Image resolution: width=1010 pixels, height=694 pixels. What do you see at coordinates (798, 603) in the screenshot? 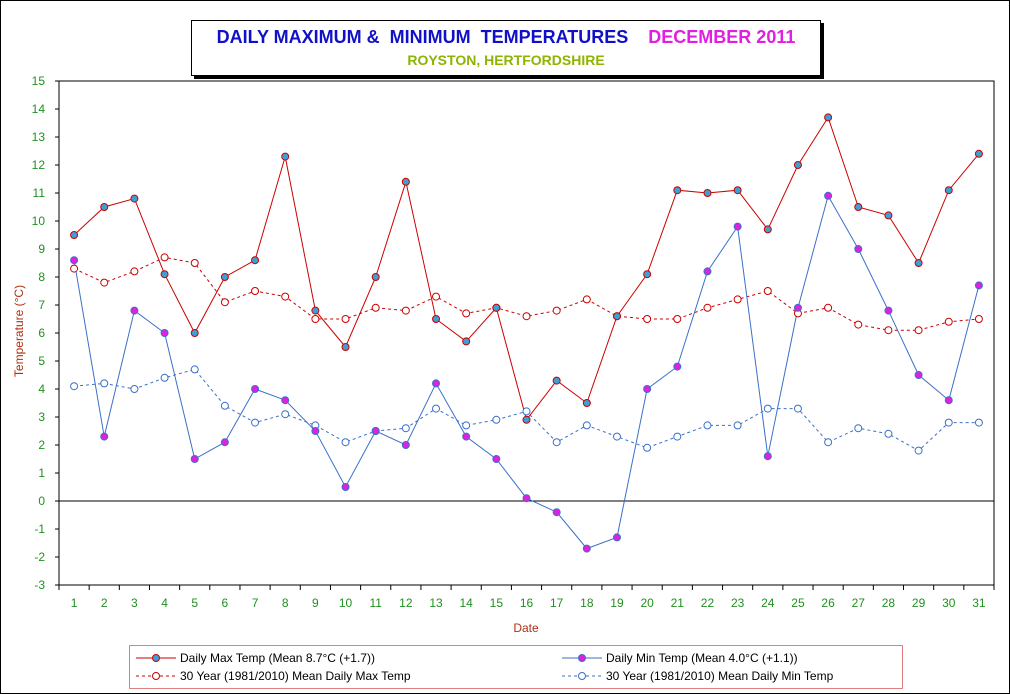
I see `x-tick-label: 25` at bounding box center [798, 603].